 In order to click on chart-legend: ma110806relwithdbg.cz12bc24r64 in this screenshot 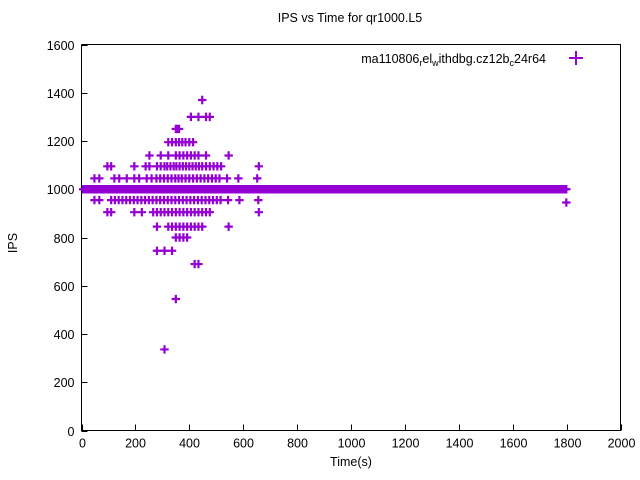, I will do `click(472, 59)`.